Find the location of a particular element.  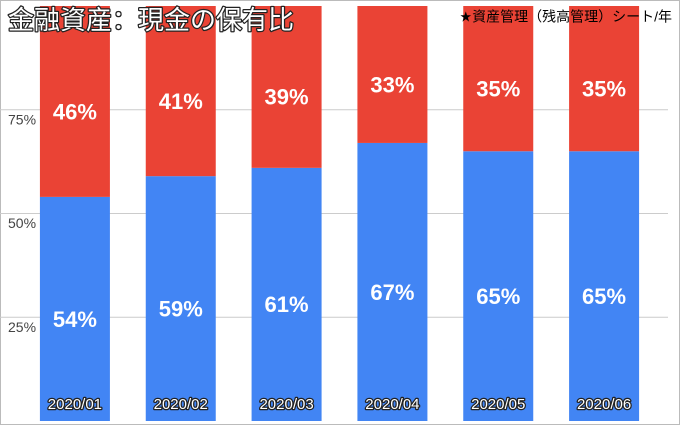

data-label: 39% is located at coordinates (287, 97).